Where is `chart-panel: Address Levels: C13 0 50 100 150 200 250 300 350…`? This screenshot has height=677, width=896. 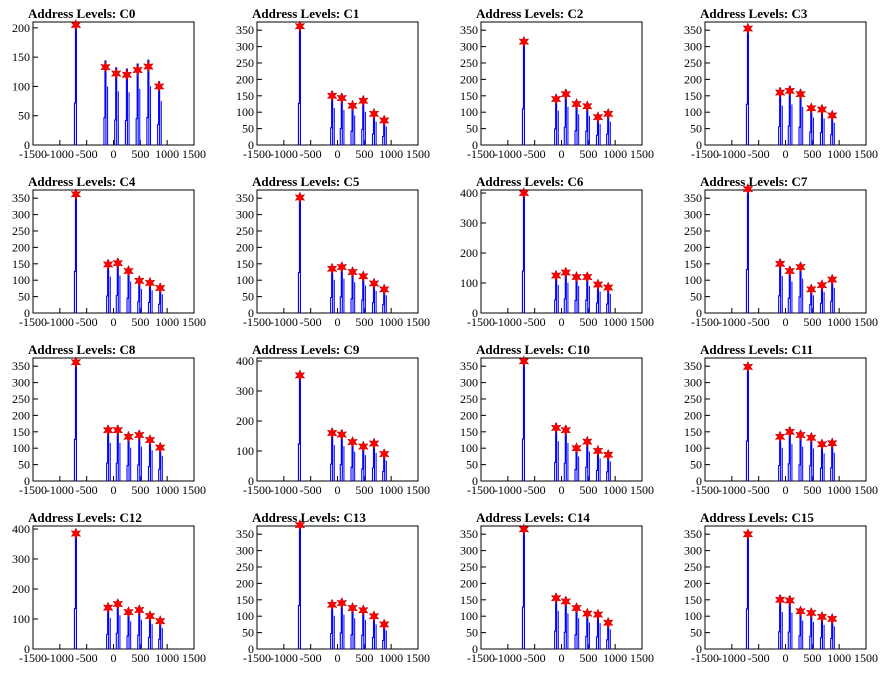
chart-panel: Address Levels: C13 0 50 100 150 200 250 300 350… is located at coordinates (333, 587).